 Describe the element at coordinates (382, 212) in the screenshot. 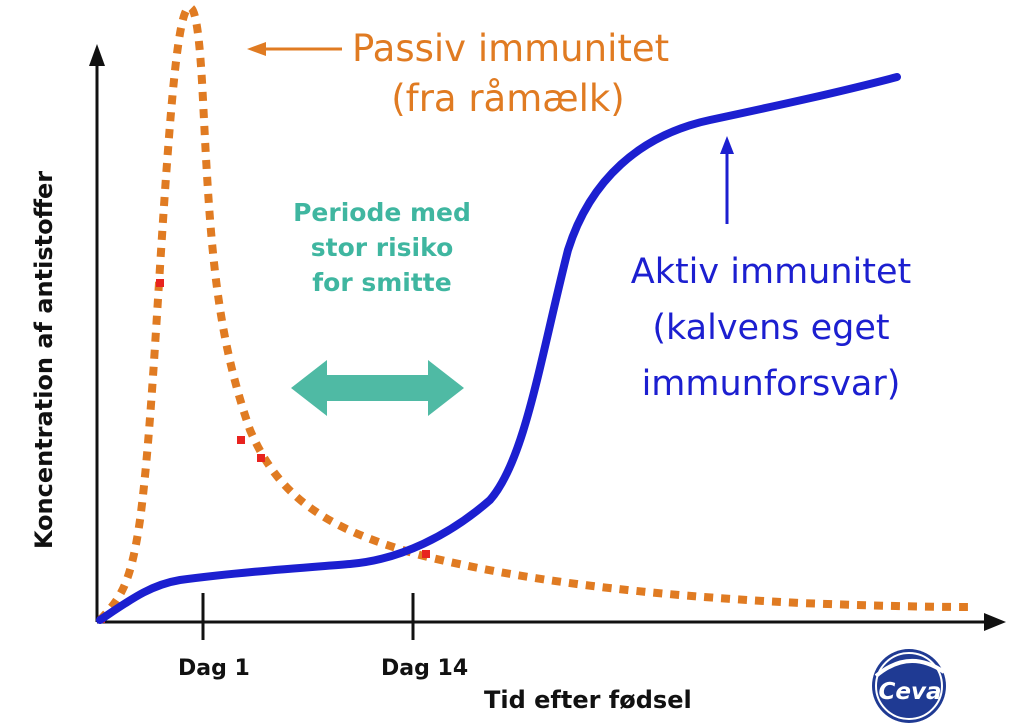

I see `risk-label-line-1: Periode med` at that location.